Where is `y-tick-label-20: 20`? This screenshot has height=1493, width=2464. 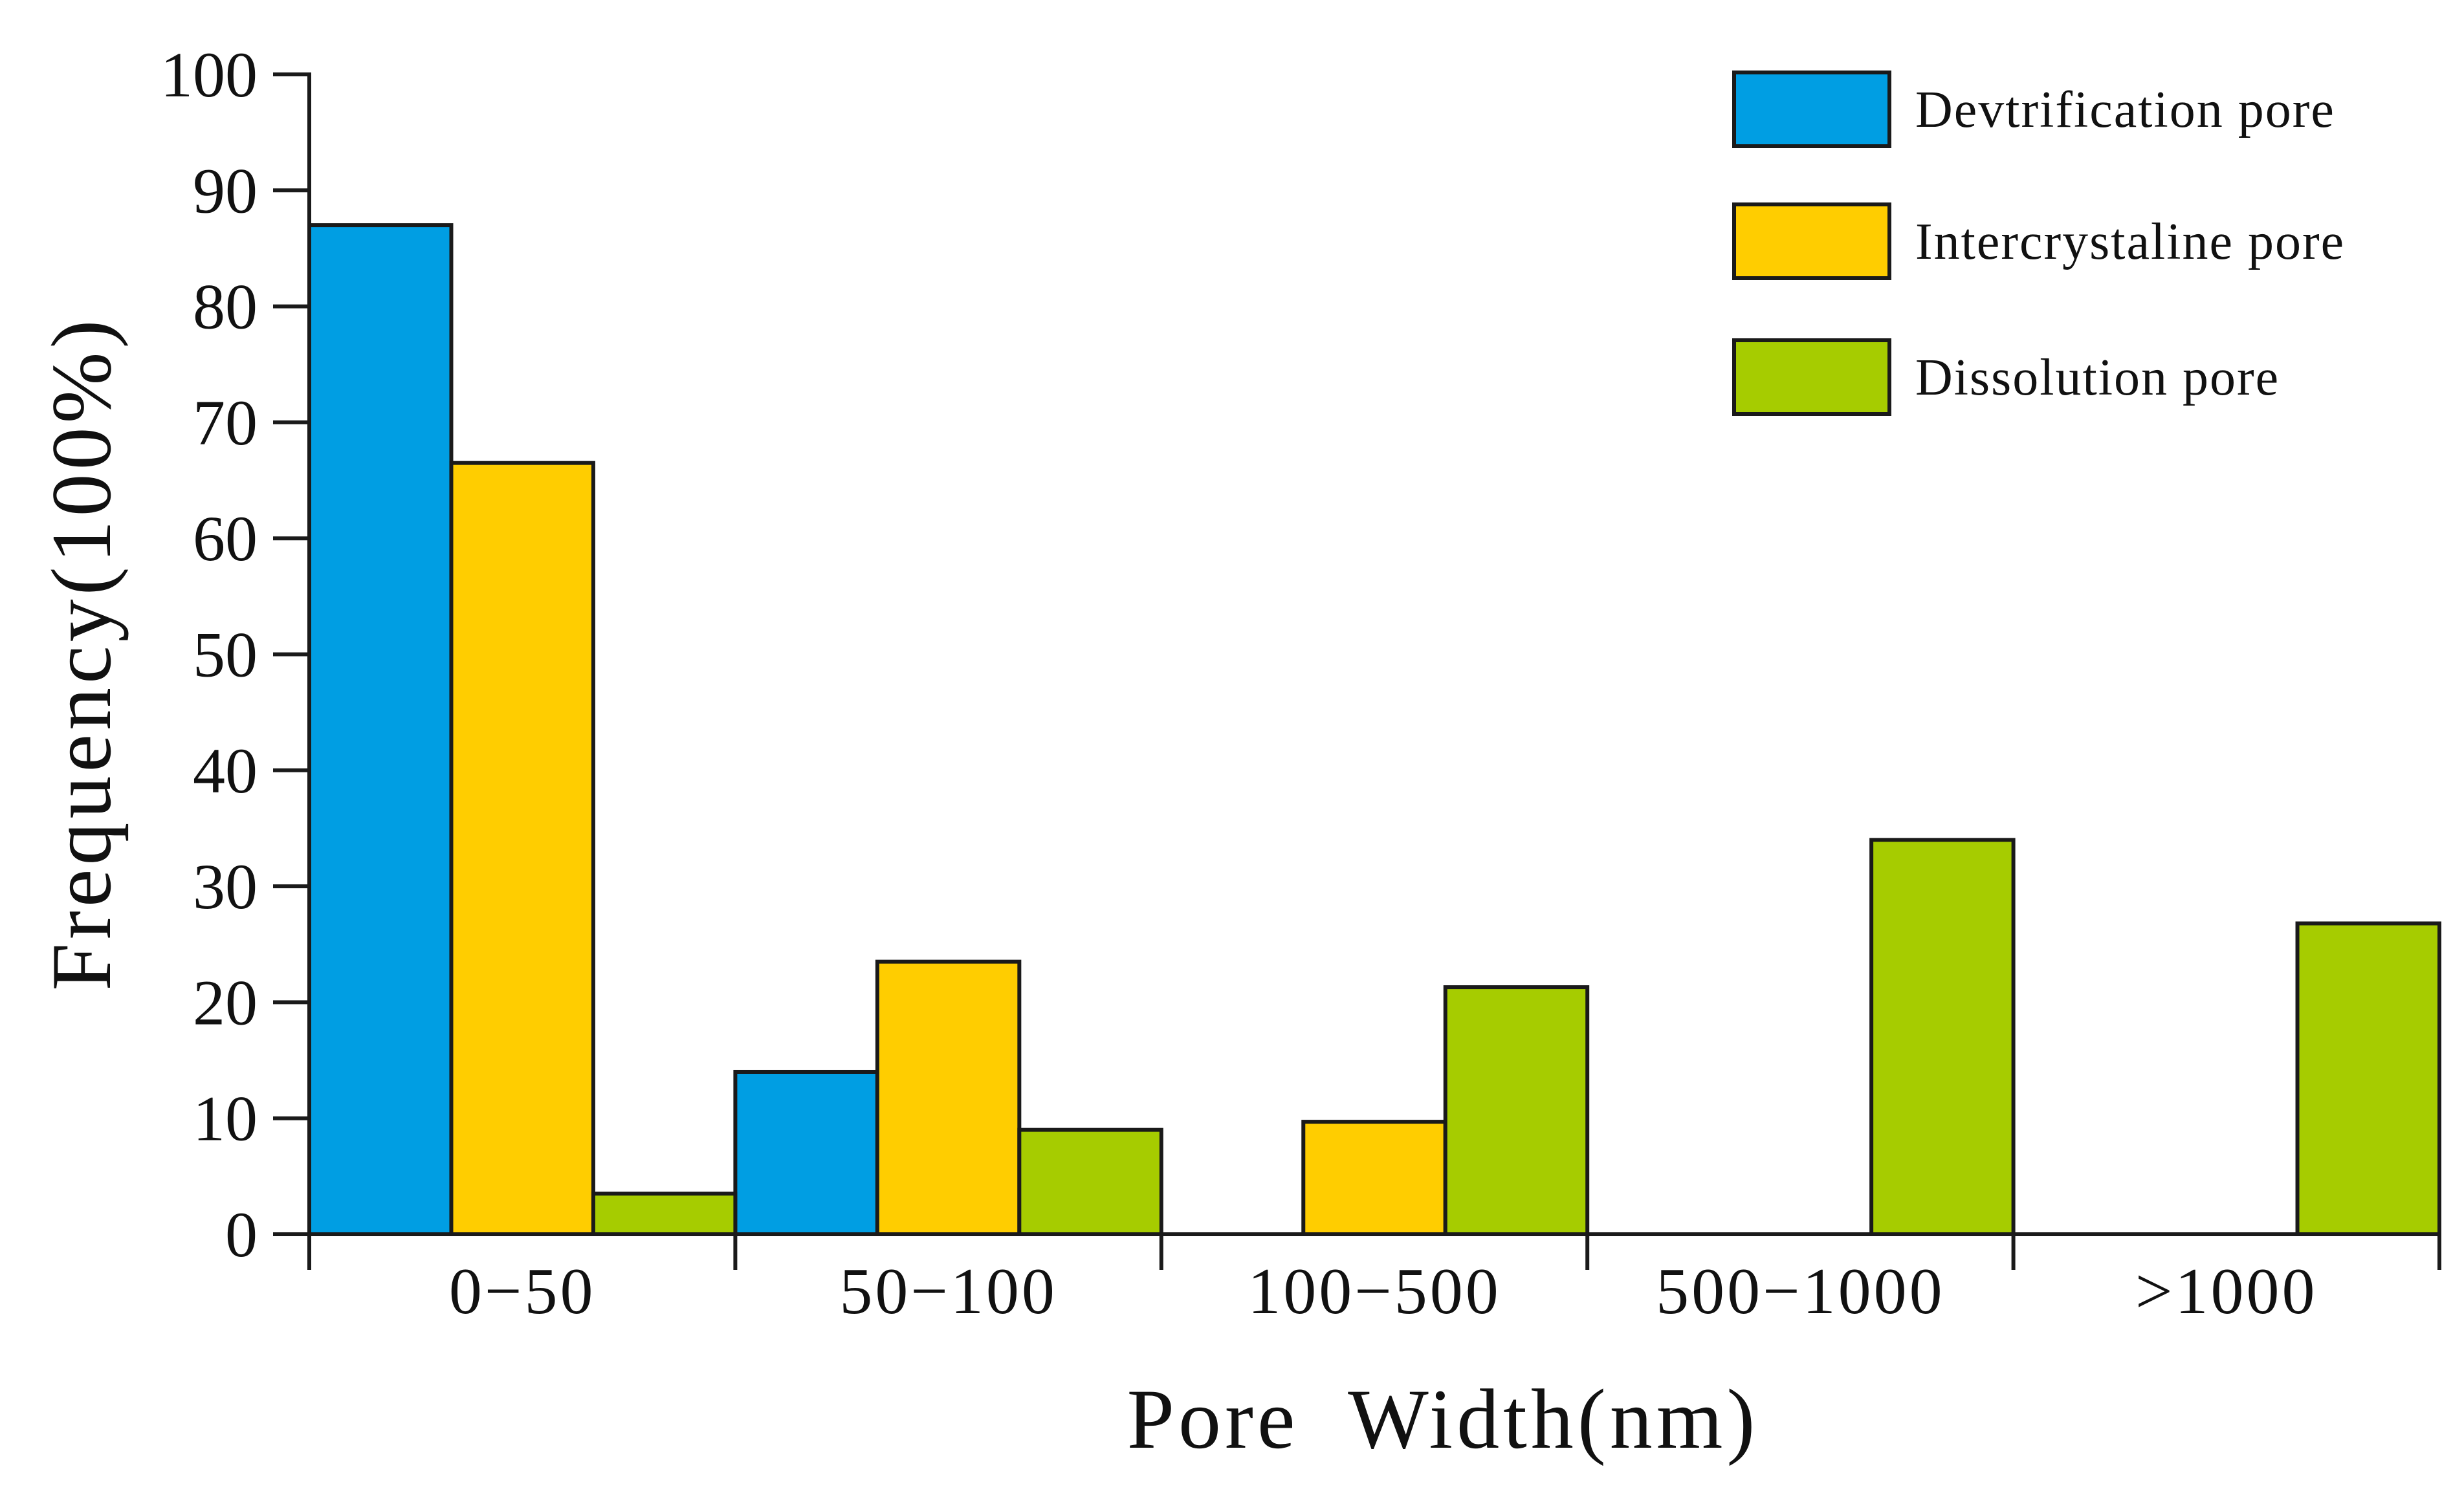 y-tick-label-20: 20 is located at coordinates (225, 1002).